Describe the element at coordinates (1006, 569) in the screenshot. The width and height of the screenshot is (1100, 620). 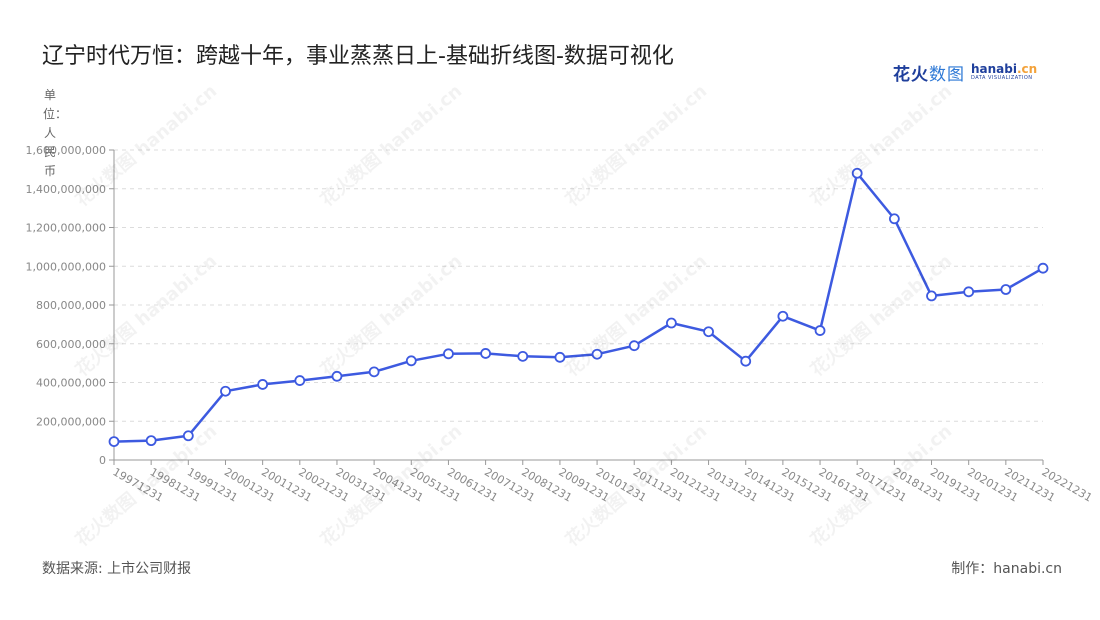
I see `maker-credit: 制作：hanabi.cn` at that location.